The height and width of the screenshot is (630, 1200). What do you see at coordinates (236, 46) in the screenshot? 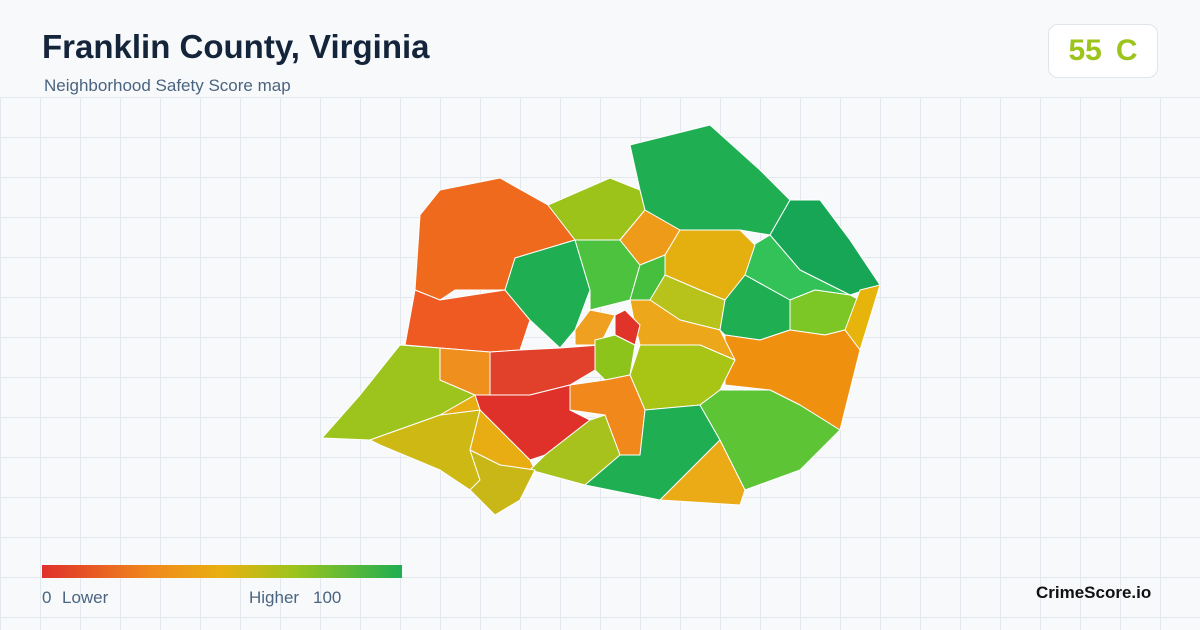
I see `title: Franklin County, Virginia` at bounding box center [236, 46].